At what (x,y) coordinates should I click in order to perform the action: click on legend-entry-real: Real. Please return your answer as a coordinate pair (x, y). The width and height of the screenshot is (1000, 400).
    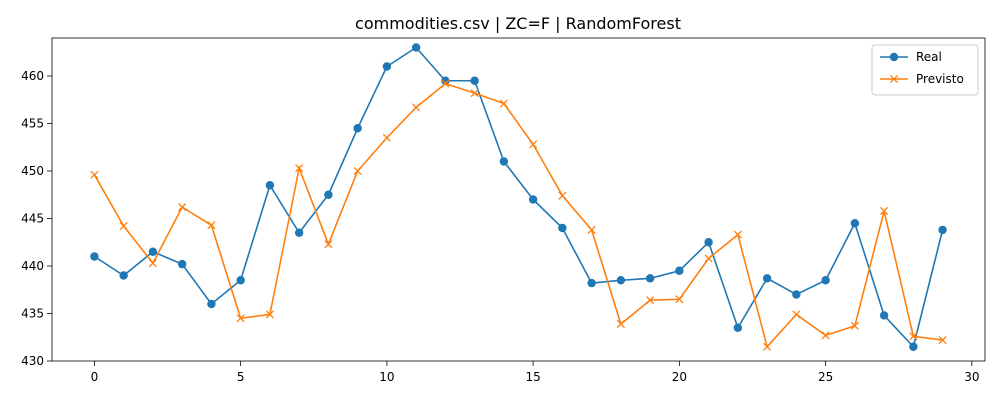
    Looking at the image, I should click on (911, 57).